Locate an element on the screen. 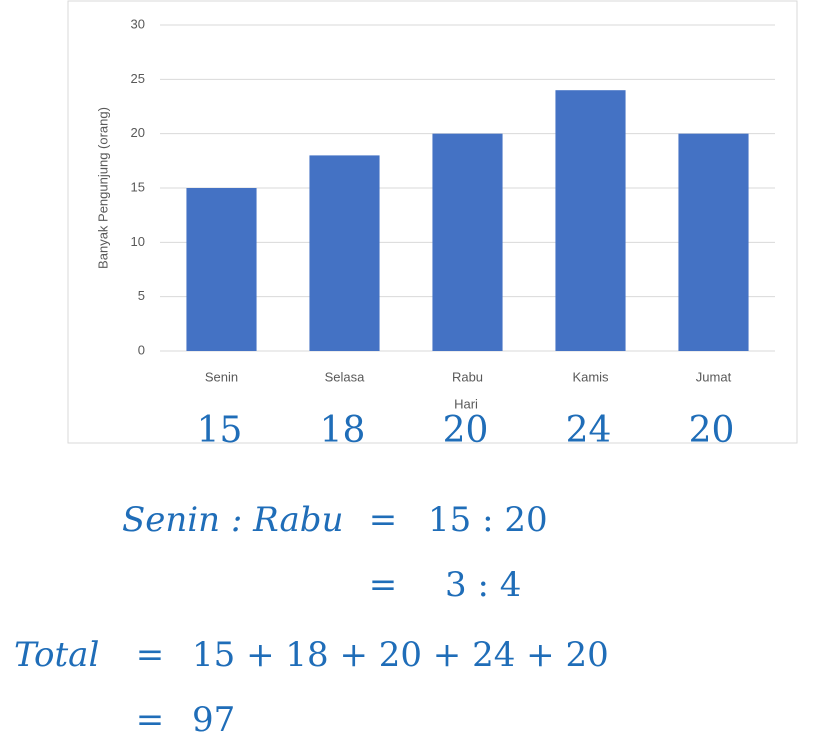 This screenshot has width=815, height=756. y-tick-label: 30 is located at coordinates (138, 23).